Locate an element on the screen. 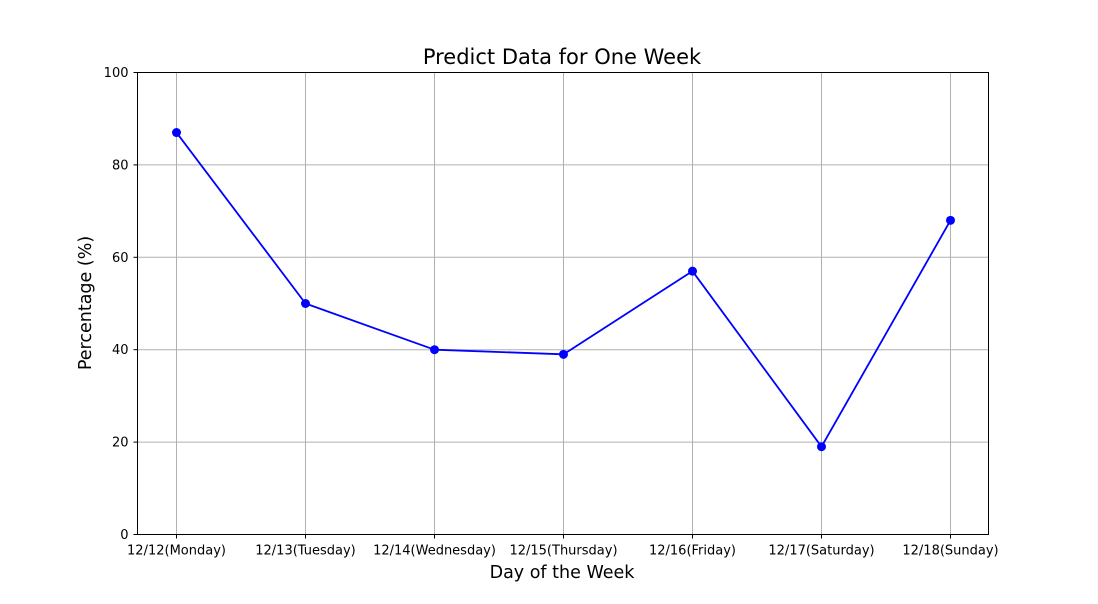 The height and width of the screenshot is (604, 1098). y-tick-label: 60 is located at coordinates (120, 258).